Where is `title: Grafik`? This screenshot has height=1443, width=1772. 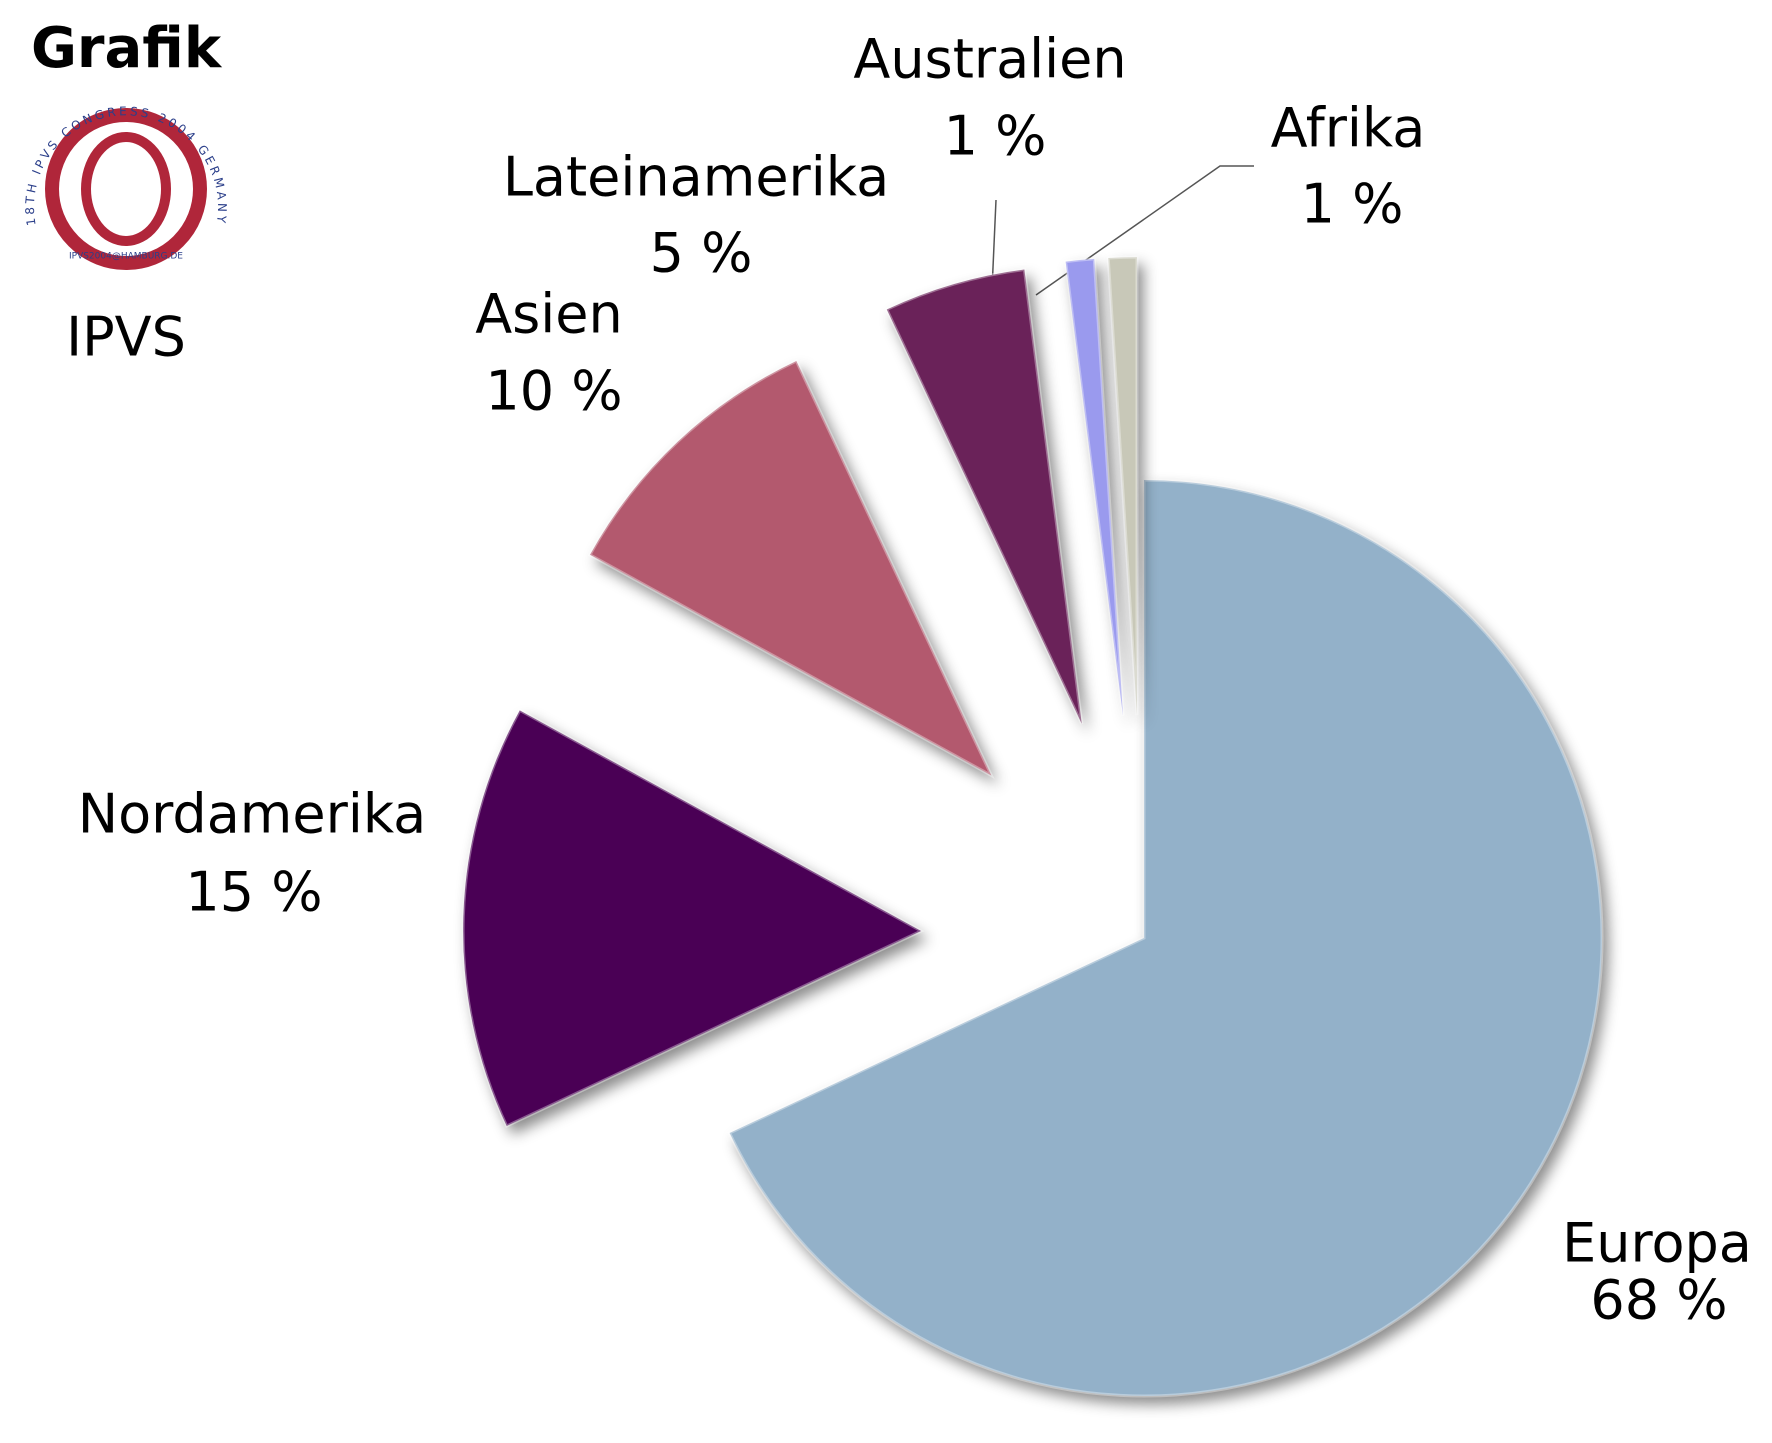 title: Grafik is located at coordinates (127, 48).